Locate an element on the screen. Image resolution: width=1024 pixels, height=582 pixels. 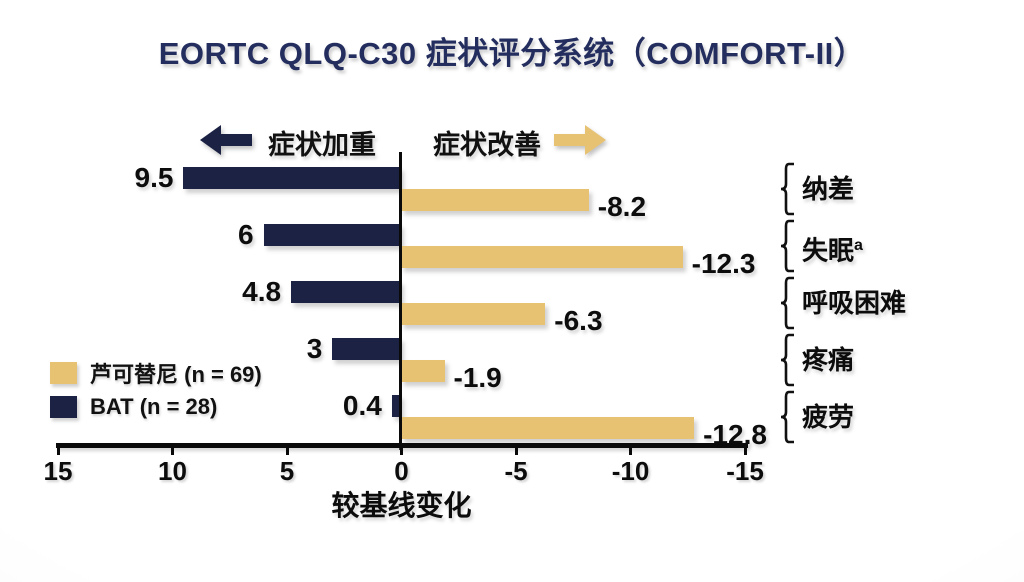
category-label: 疼痛 is located at coordinates (828, 360).